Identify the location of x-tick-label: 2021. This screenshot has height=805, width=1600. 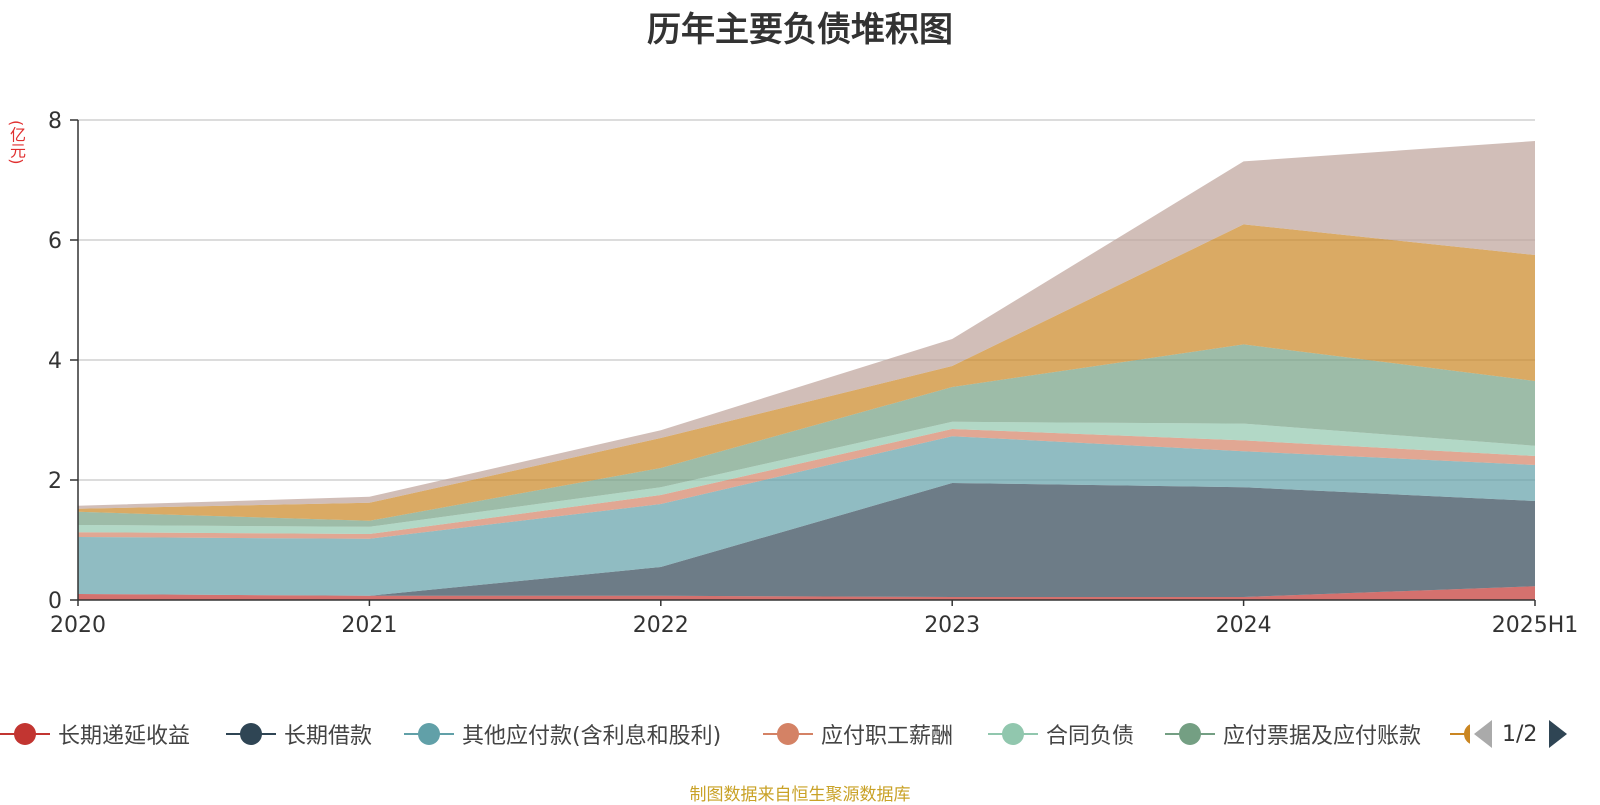
(369, 625).